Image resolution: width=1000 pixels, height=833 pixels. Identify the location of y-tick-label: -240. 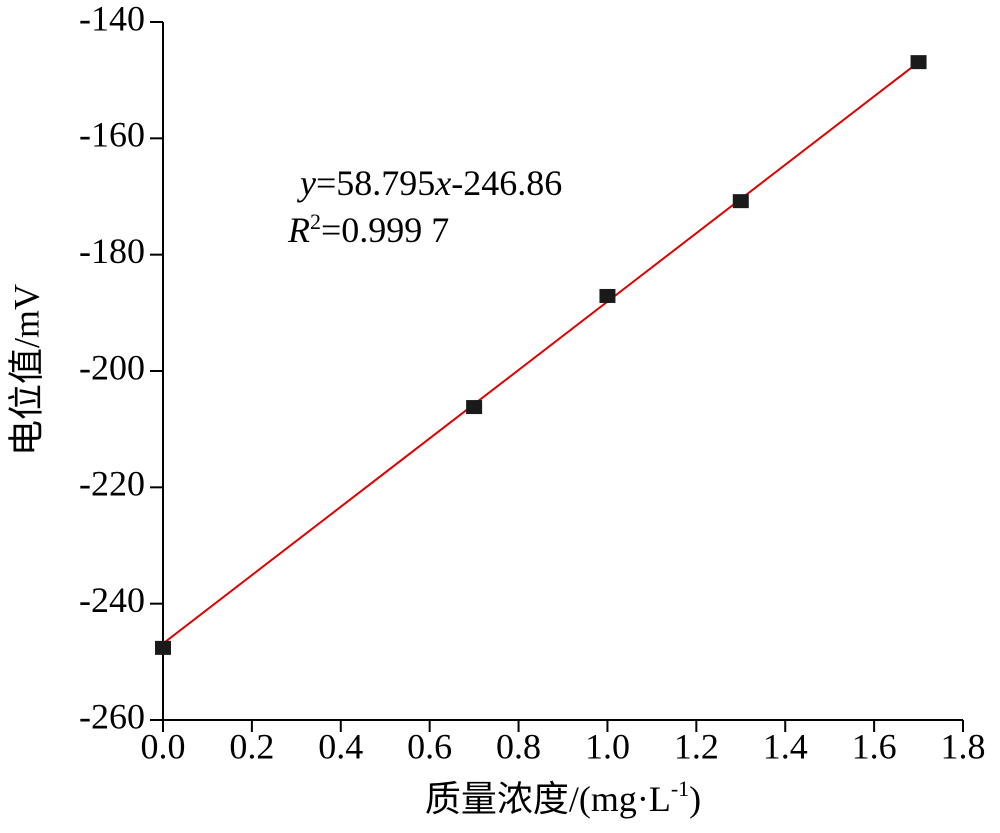
(112, 600).